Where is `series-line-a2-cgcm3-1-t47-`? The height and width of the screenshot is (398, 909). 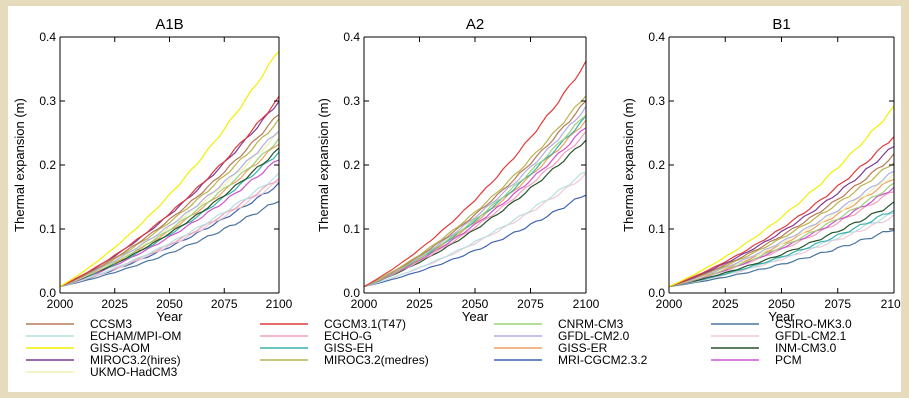
series-line-a2-cgcm3-1-t47- is located at coordinates (475, 174).